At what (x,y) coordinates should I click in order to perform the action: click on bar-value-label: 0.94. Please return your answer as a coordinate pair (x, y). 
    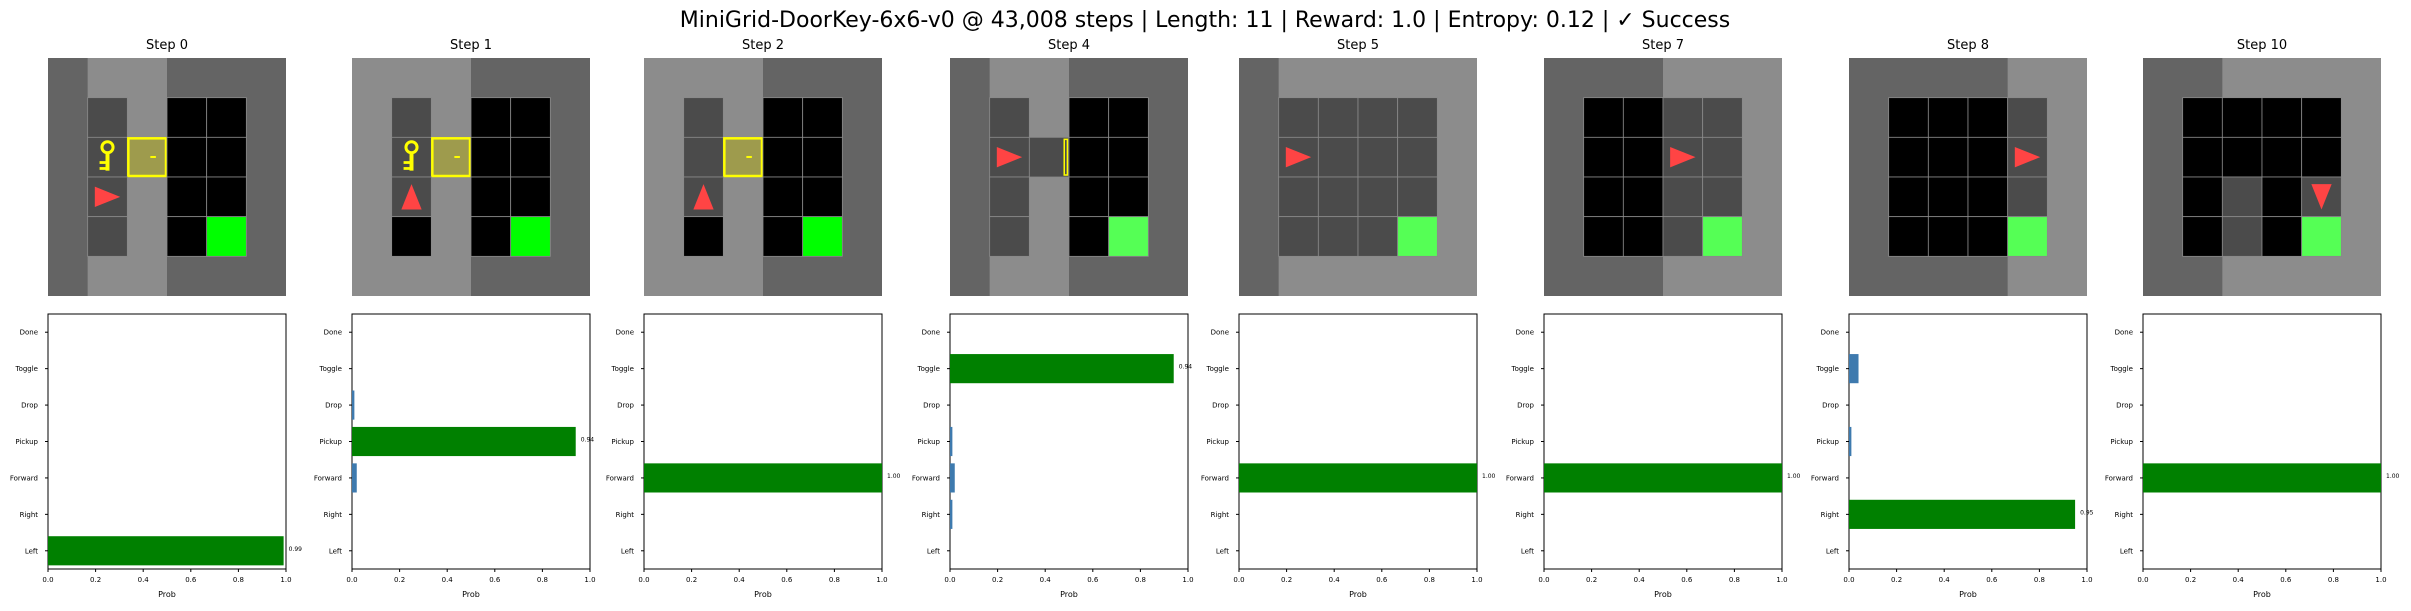
    Looking at the image, I should click on (1186, 367).